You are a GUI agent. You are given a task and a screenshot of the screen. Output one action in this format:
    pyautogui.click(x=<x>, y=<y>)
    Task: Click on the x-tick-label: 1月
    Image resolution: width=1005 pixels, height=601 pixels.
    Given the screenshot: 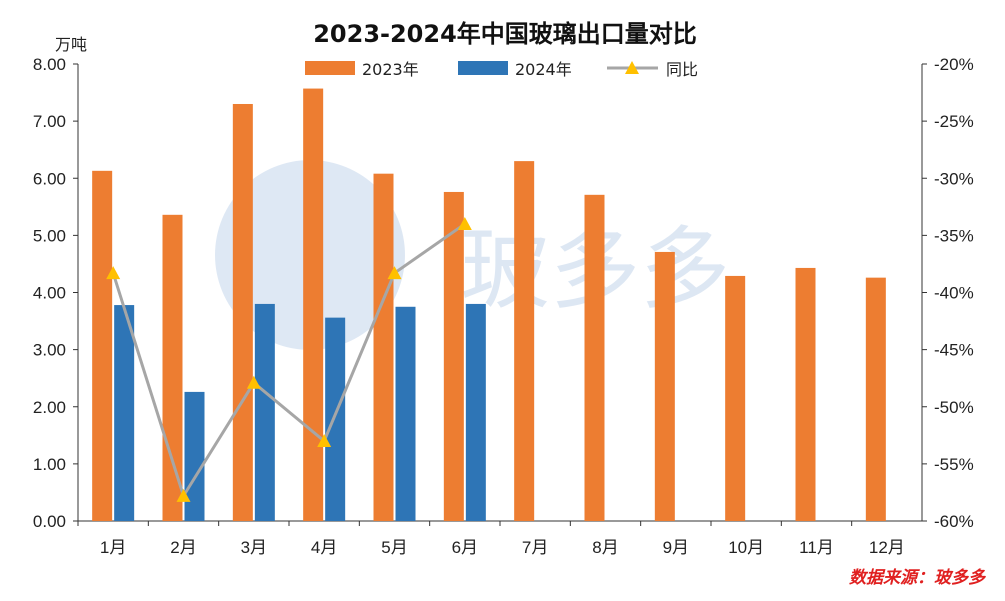 What is the action you would take?
    pyautogui.click(x=113, y=547)
    